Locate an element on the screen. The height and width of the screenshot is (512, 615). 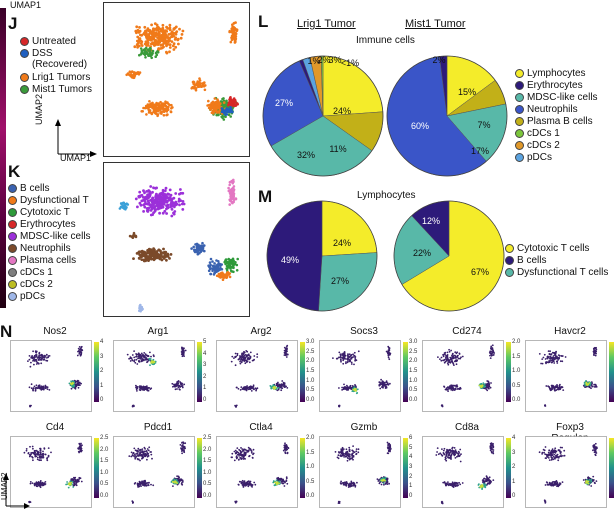
colorbar-tick: 1 is located at coordinates (411, 486).